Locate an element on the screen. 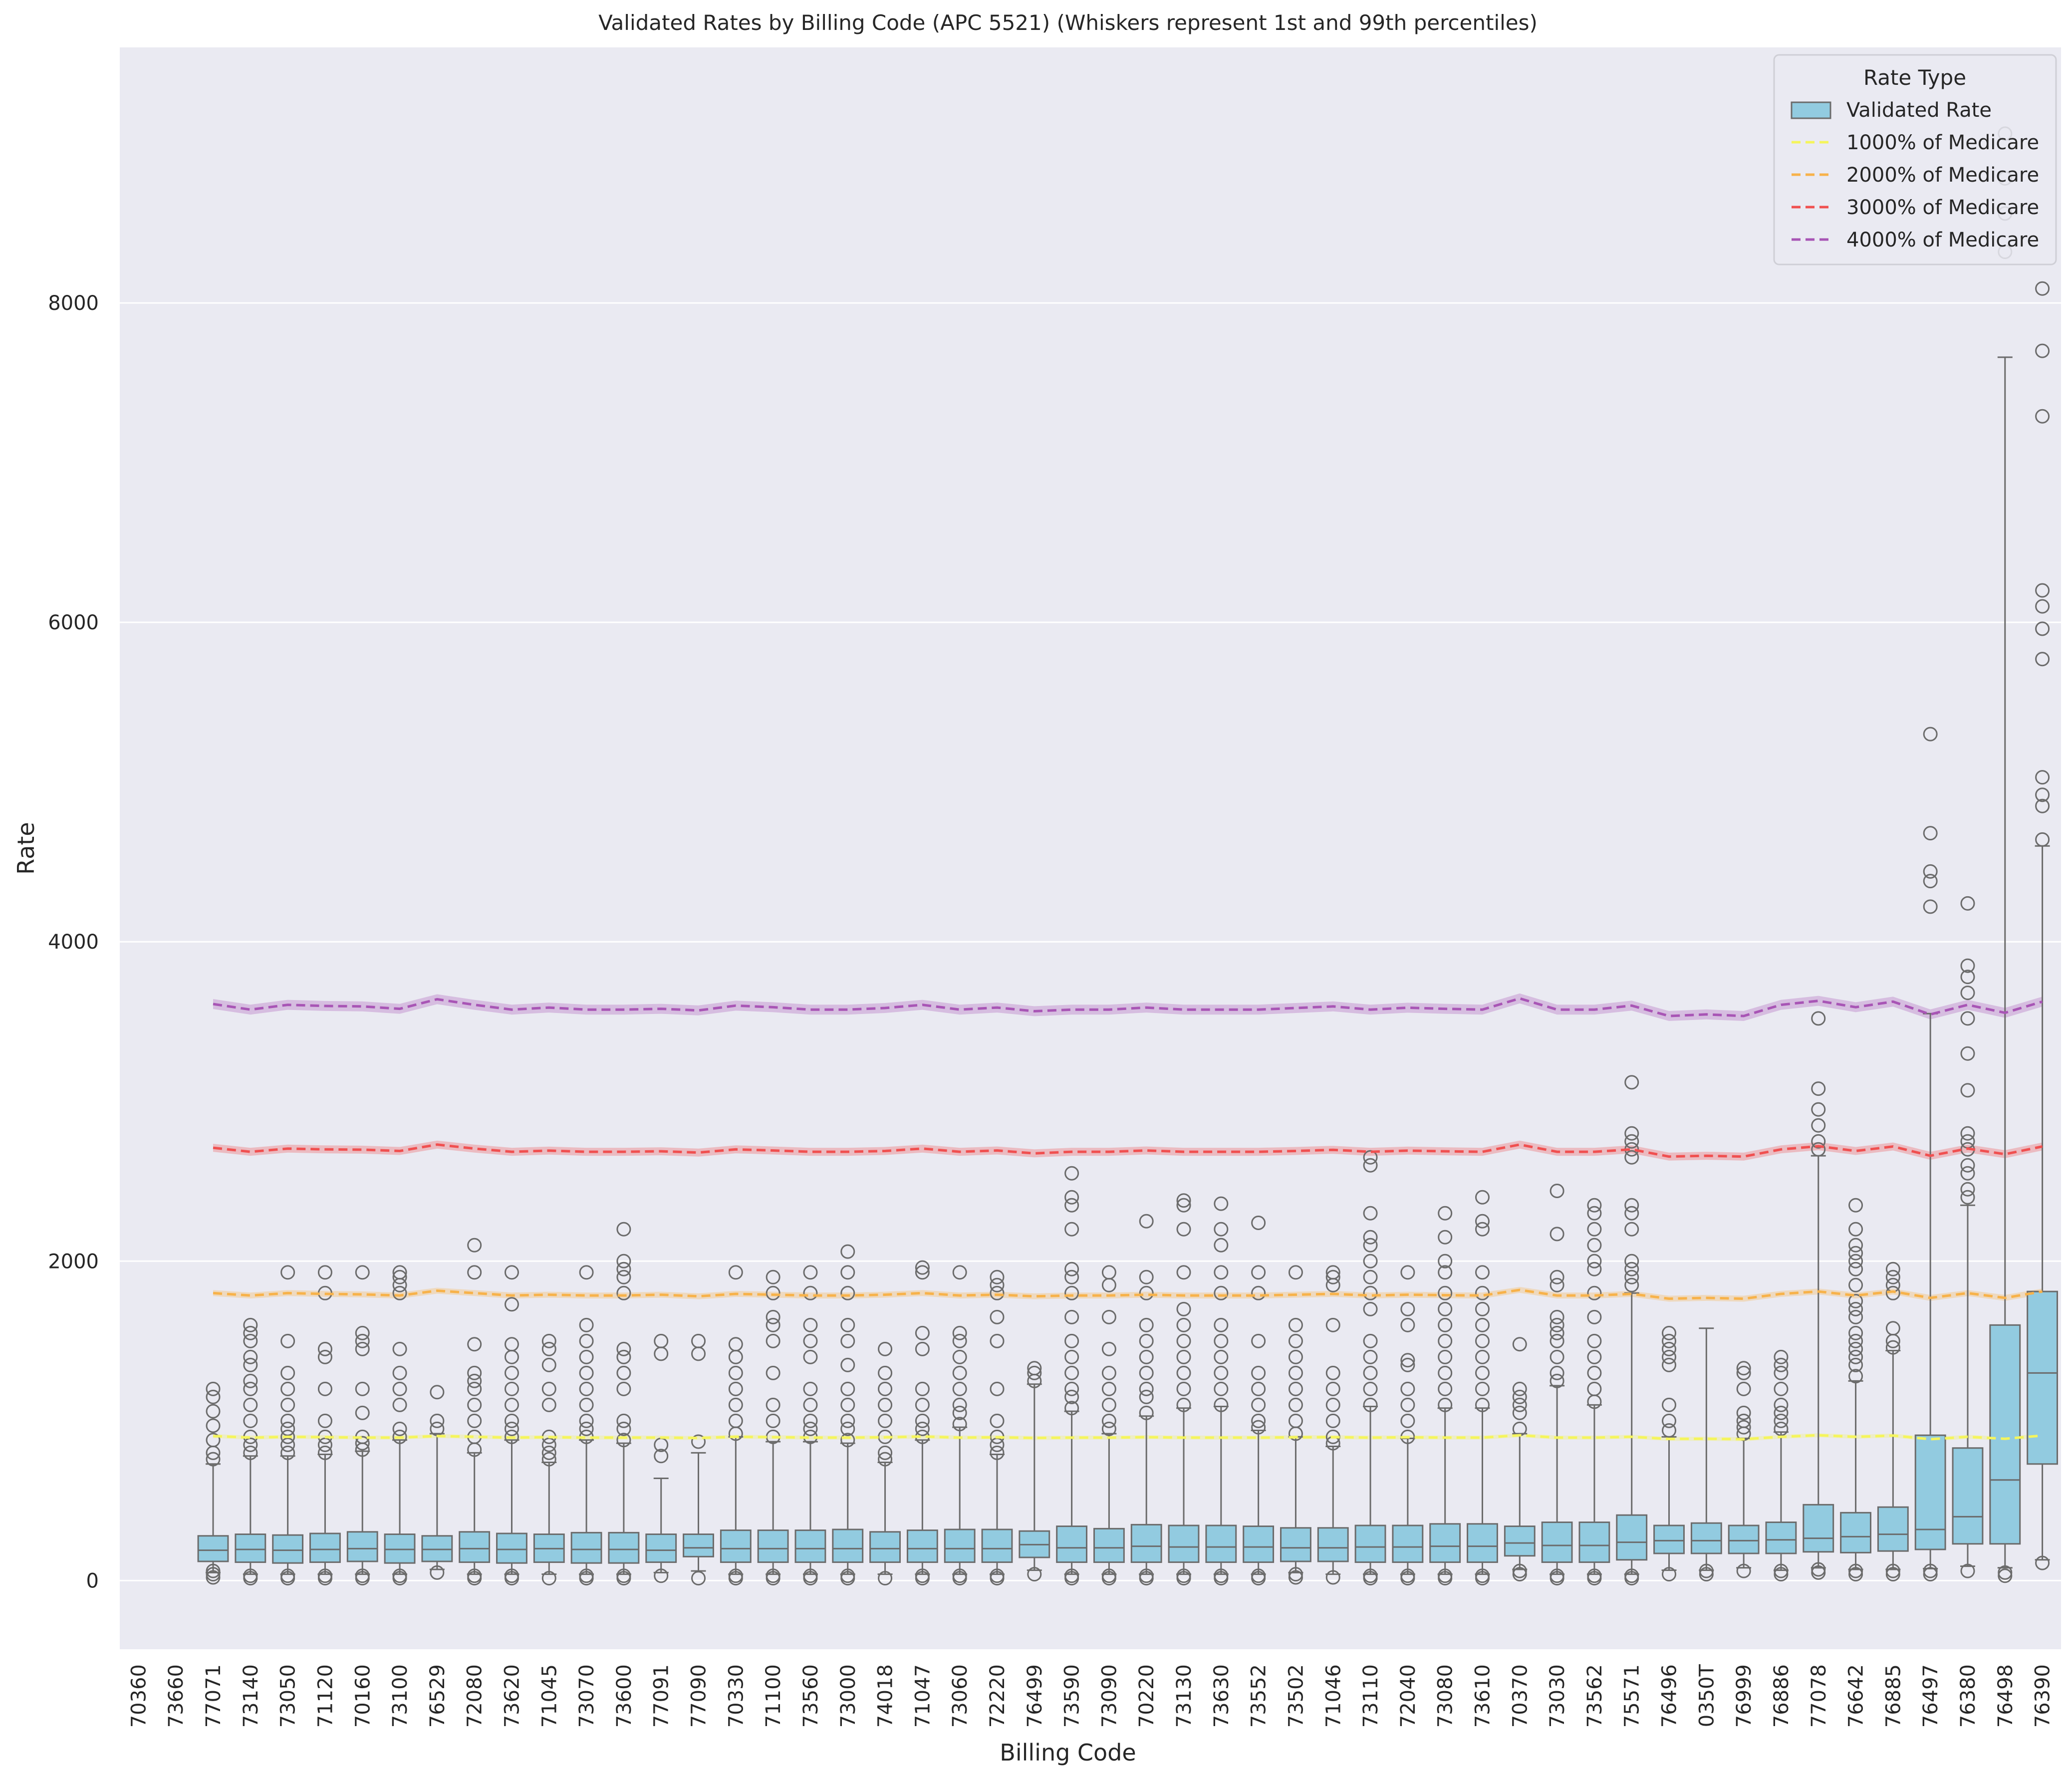 This screenshot has height=1776, width=2072. x-tick-label-72040: 72040 is located at coordinates (1409, 1696).